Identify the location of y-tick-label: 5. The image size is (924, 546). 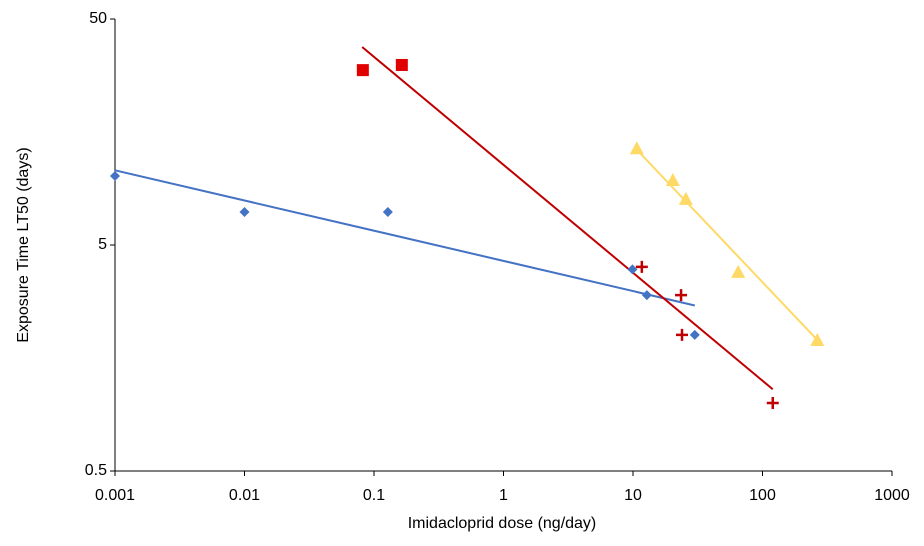
(102, 244).